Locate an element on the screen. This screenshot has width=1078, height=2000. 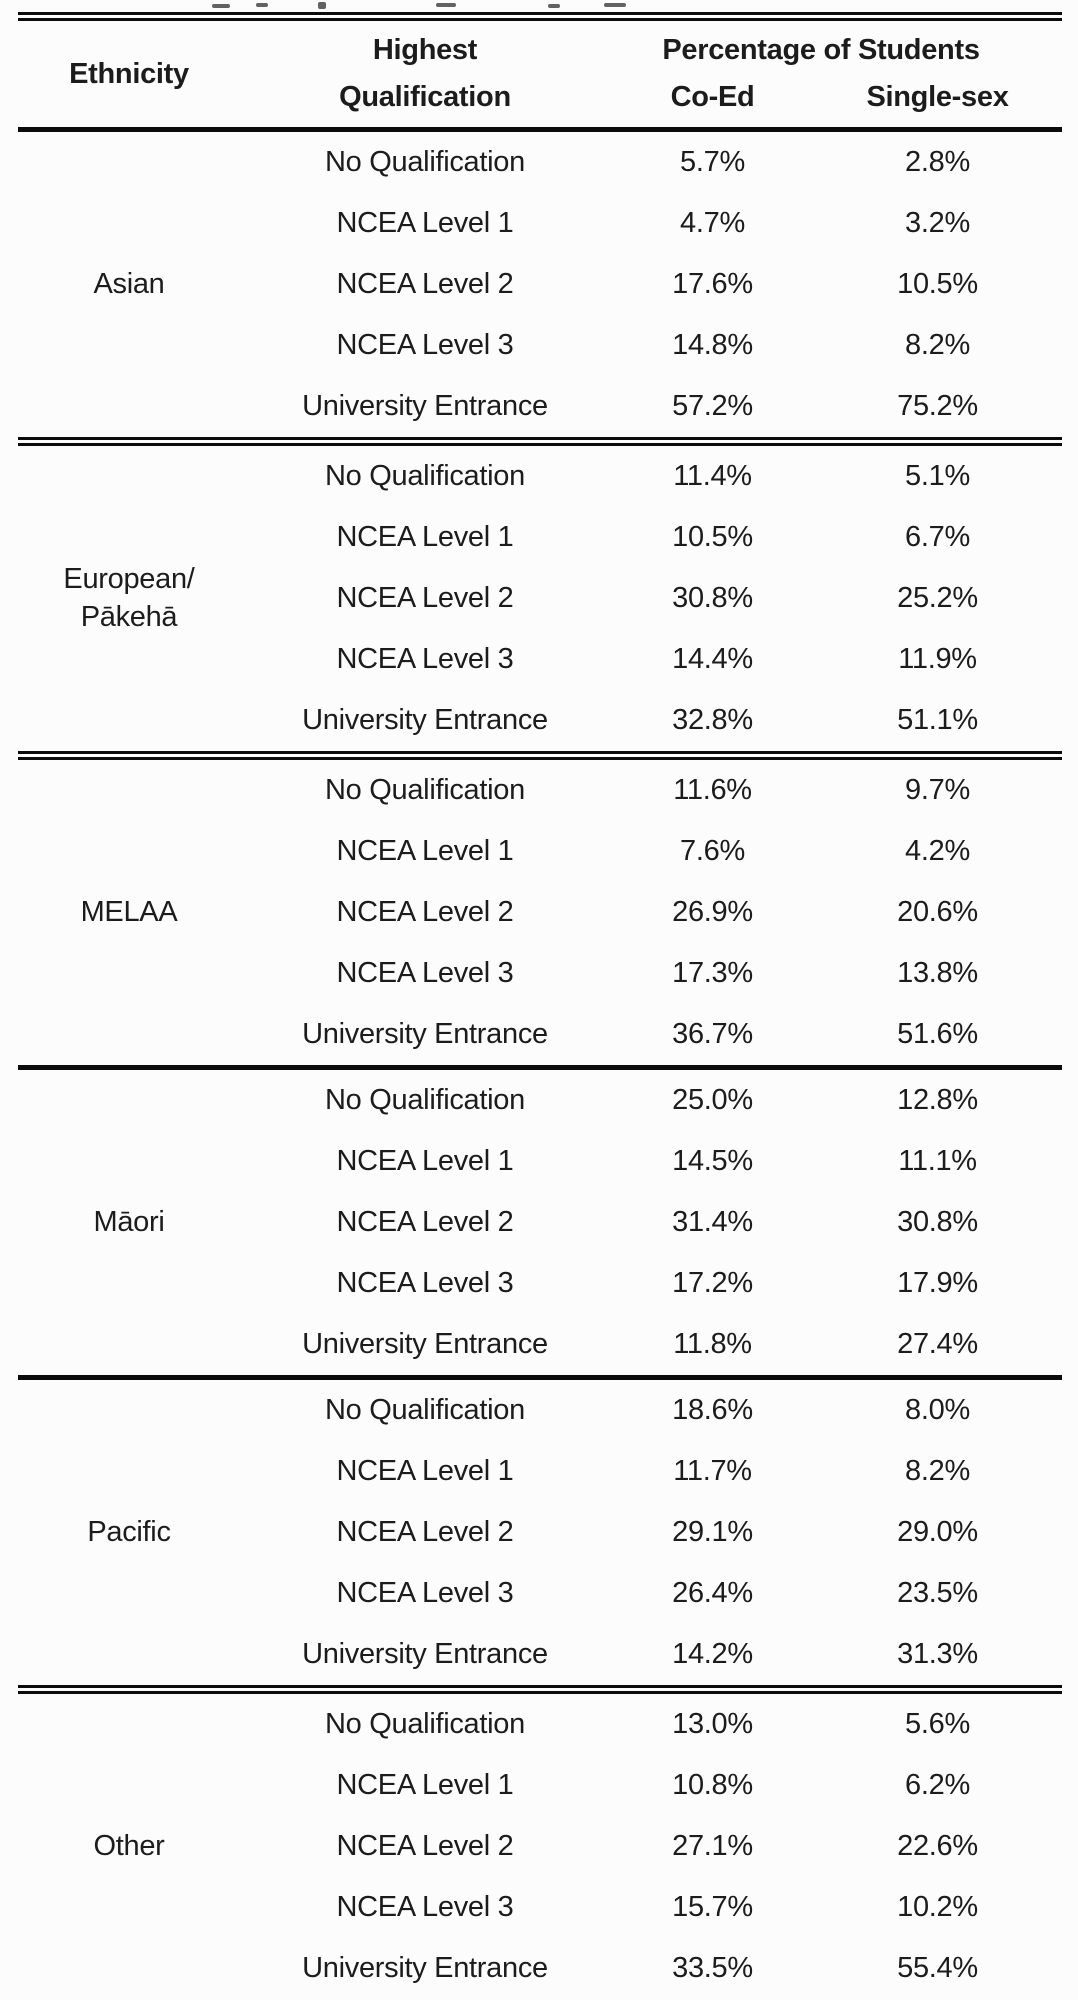
single-sex-value-cell: 22.6% is located at coordinates (937, 1846).